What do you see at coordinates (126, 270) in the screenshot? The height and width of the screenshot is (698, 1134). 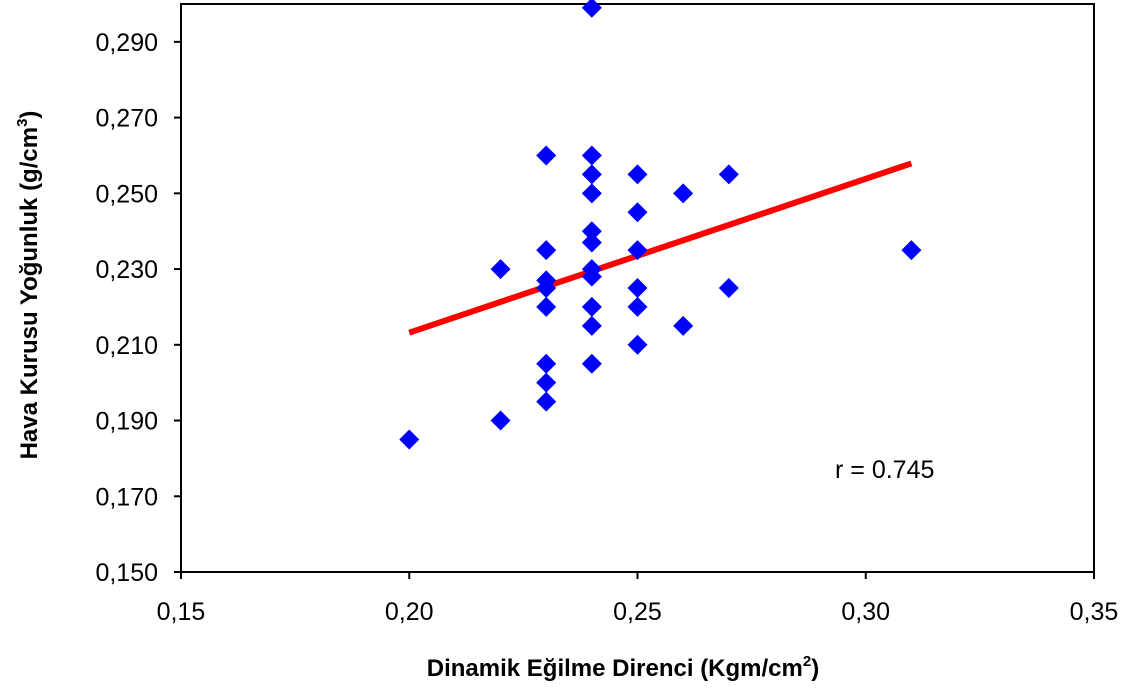 I see `y-tick-label: 0,230` at bounding box center [126, 270].